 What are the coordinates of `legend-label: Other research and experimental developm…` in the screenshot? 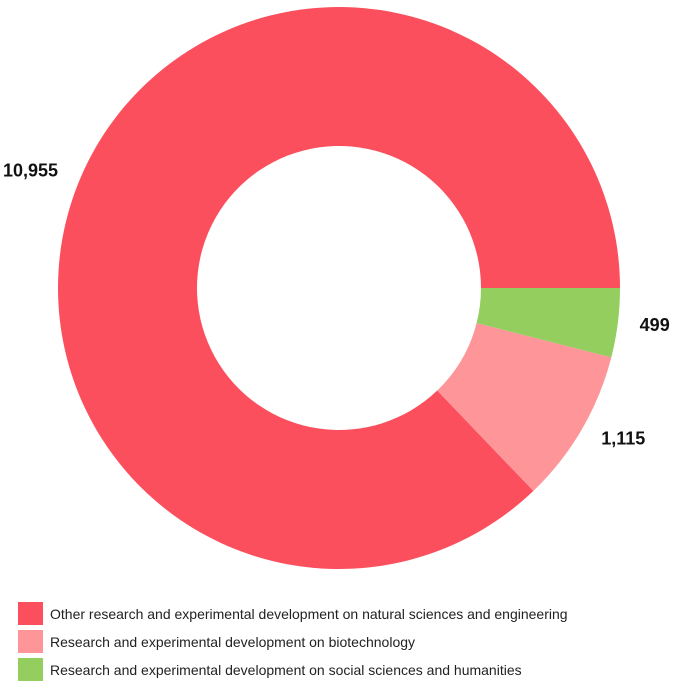 It's located at (309, 613).